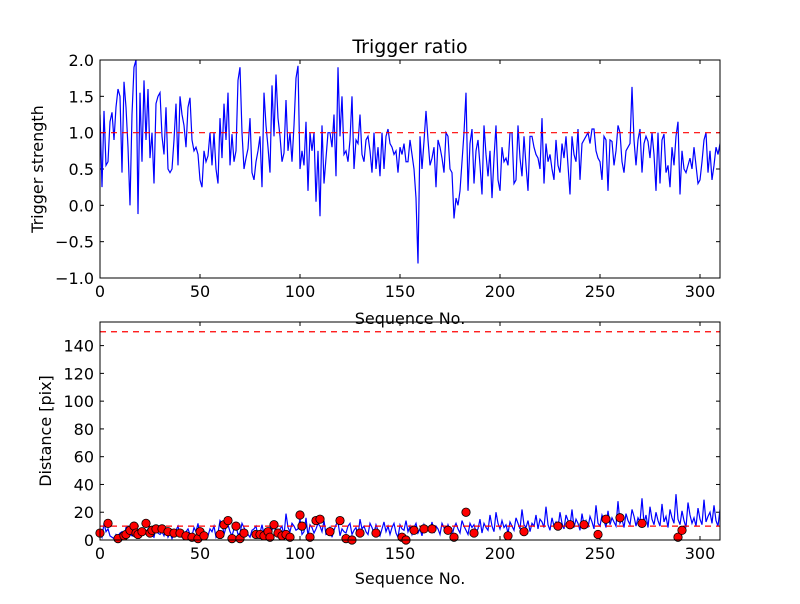  Describe the element at coordinates (300, 291) in the screenshot. I see `top-x-tick-label: 100` at that location.